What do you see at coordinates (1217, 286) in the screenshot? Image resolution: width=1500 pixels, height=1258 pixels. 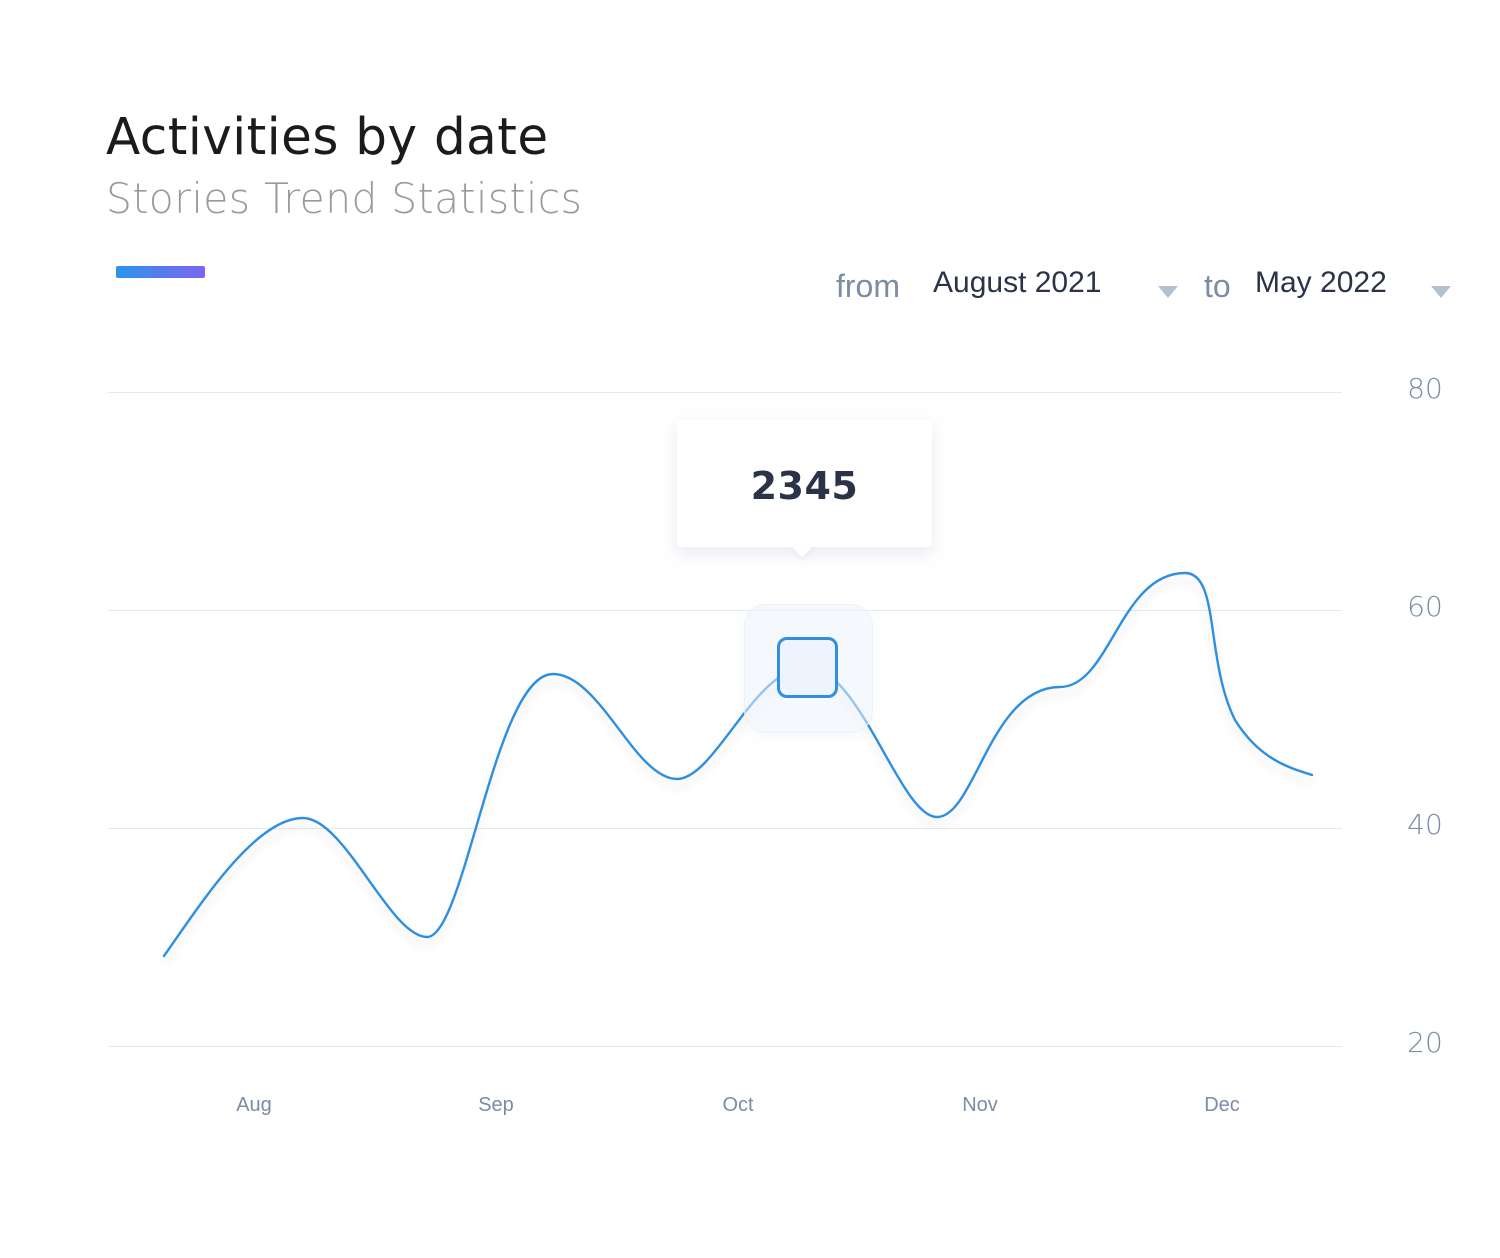 I see `to-label: to` at bounding box center [1217, 286].